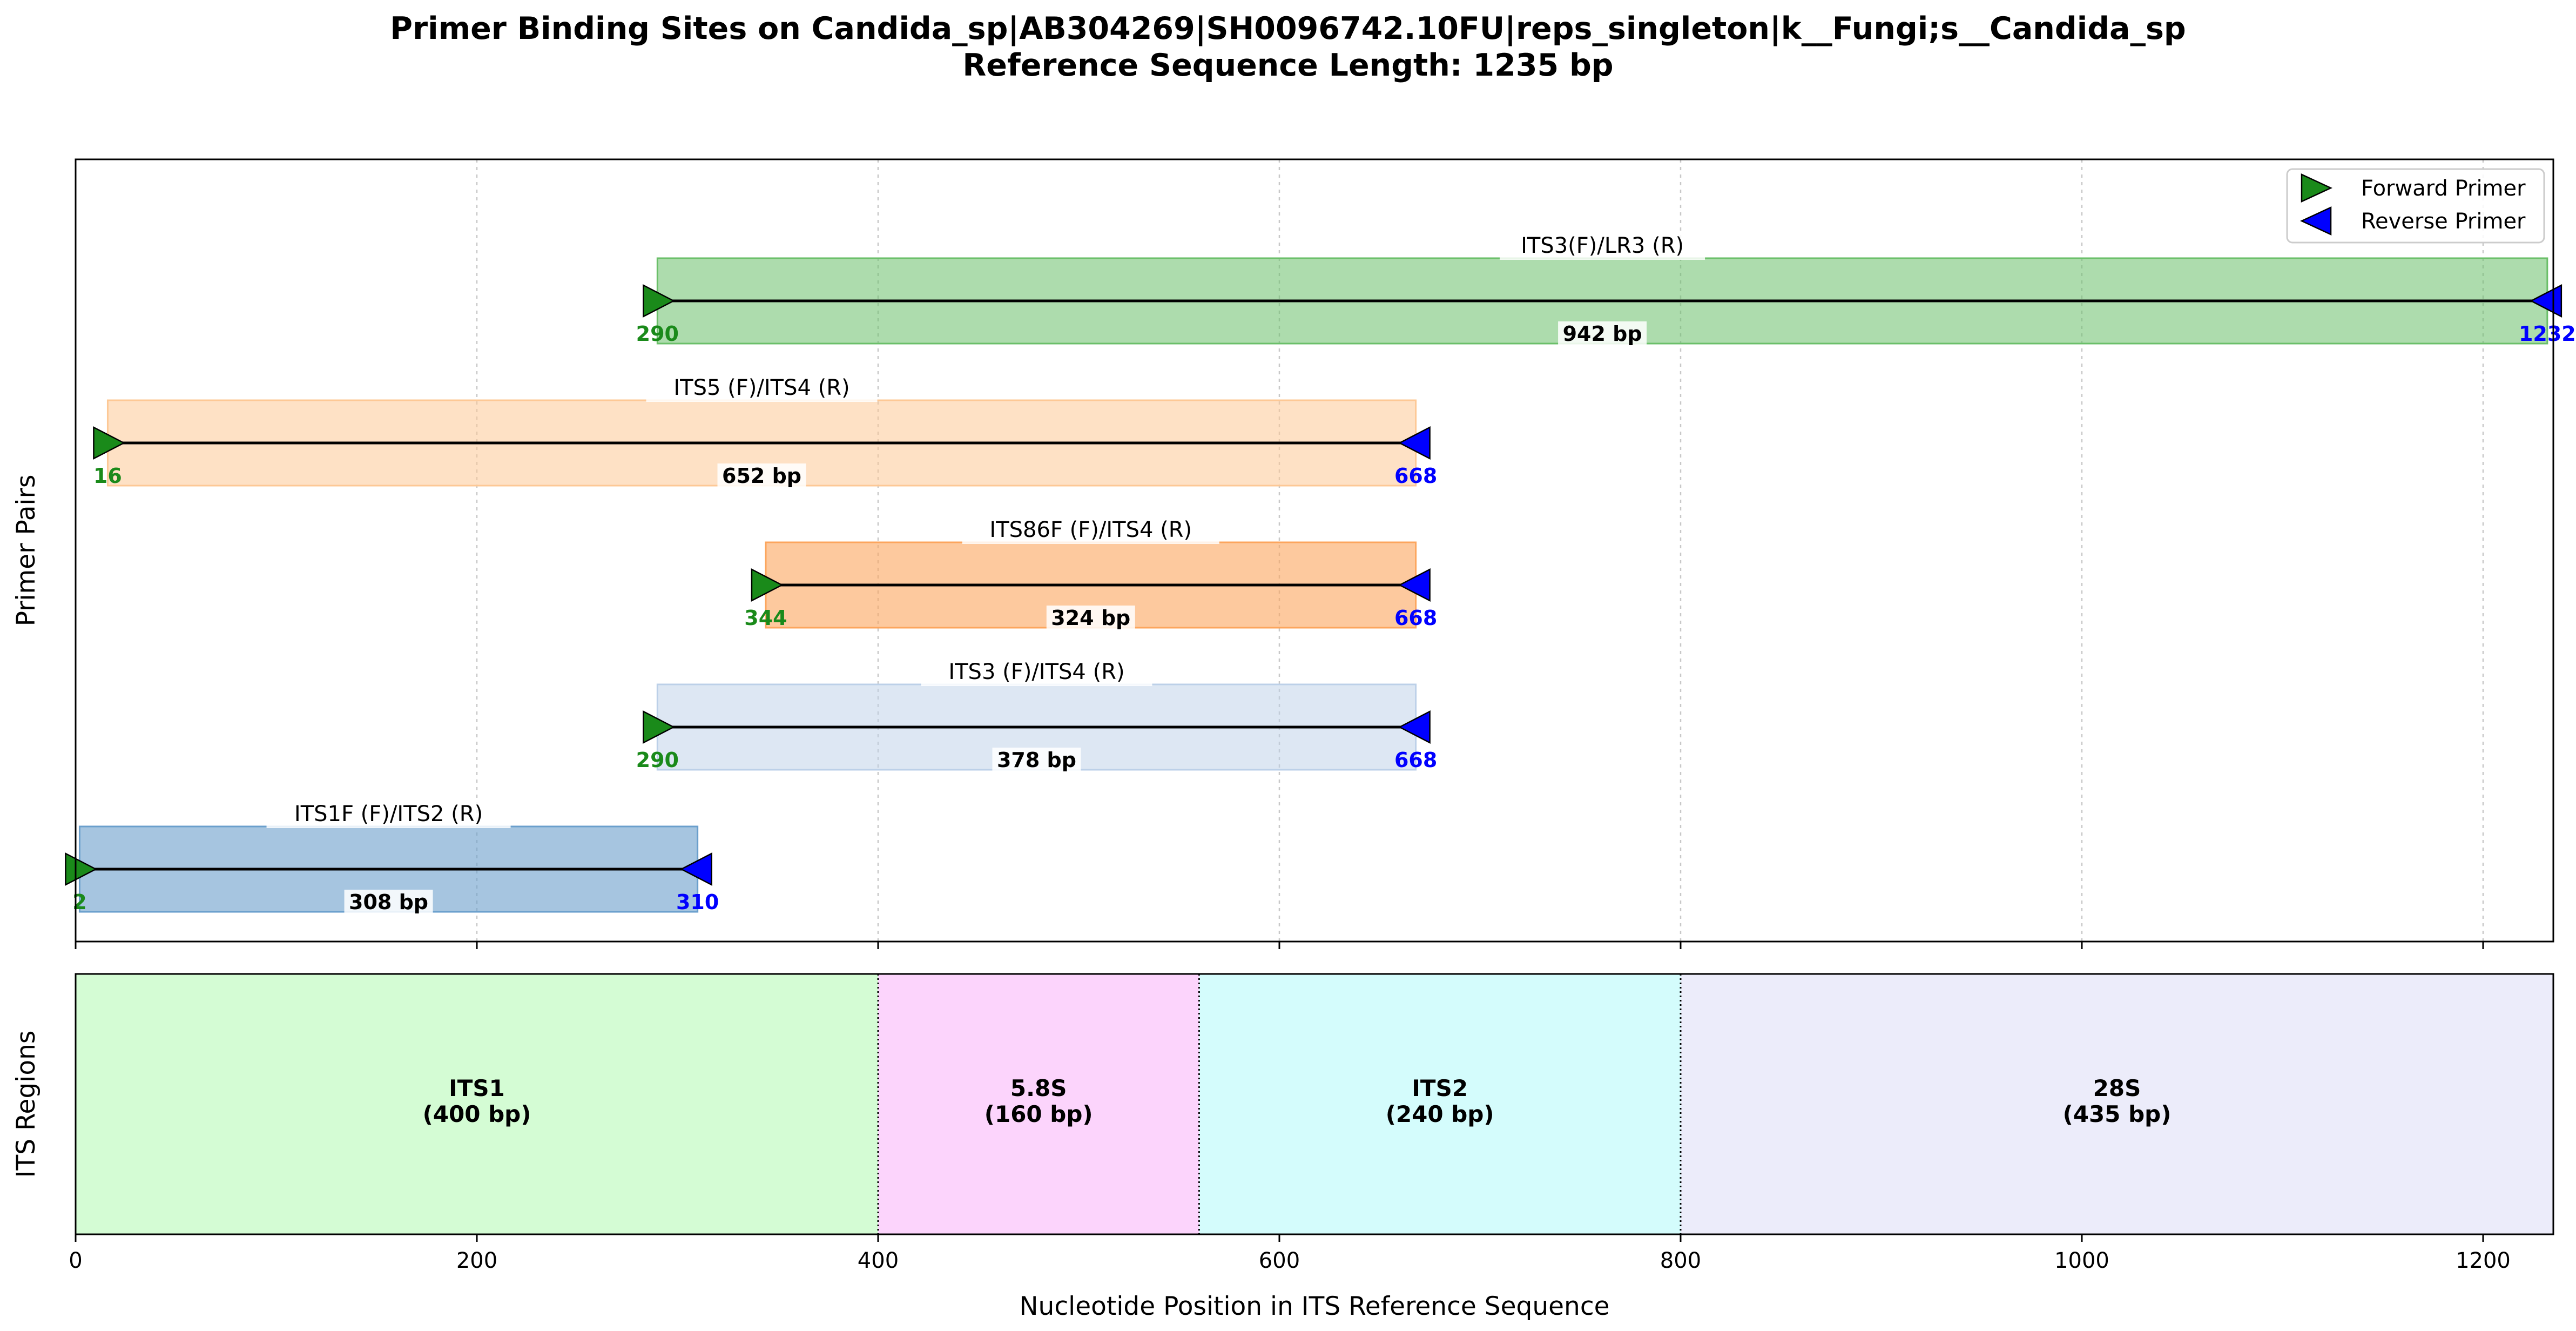  What do you see at coordinates (2117, 1114) in the screenshot?
I see `region-length-label-3: (435 bp)` at bounding box center [2117, 1114].